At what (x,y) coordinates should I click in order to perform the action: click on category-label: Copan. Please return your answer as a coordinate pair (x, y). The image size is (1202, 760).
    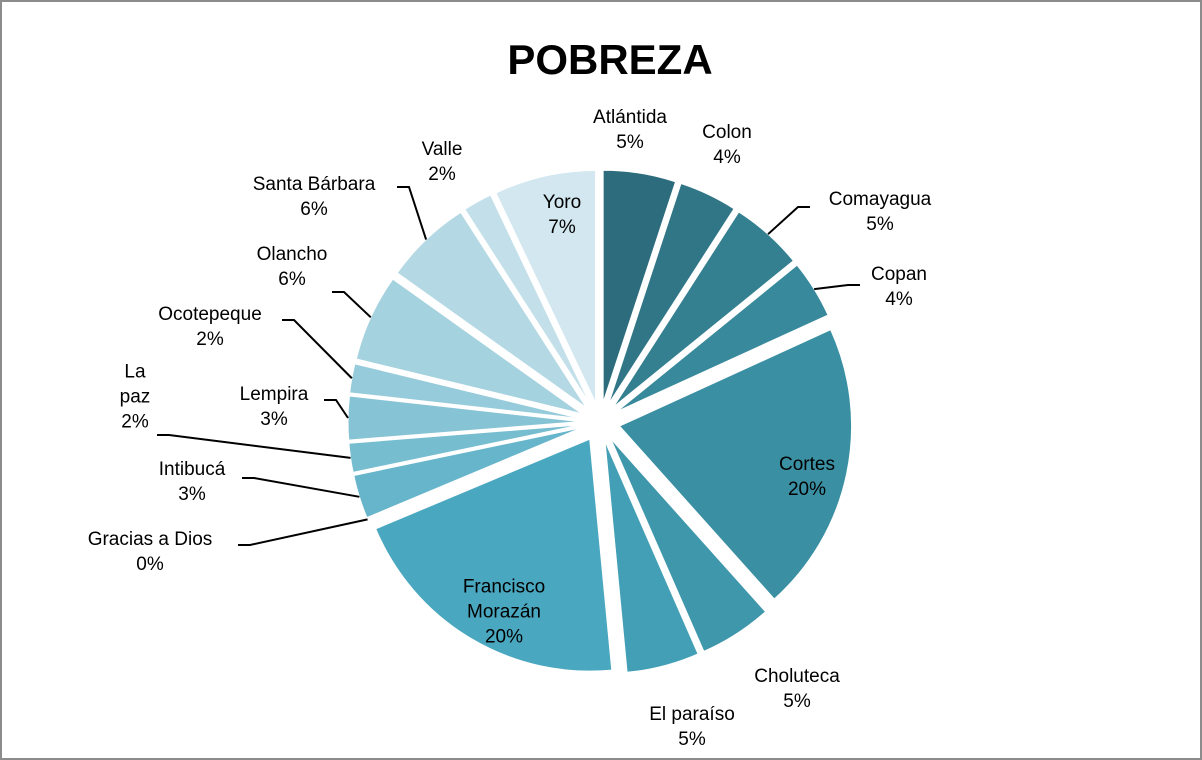
    Looking at the image, I should click on (899, 274).